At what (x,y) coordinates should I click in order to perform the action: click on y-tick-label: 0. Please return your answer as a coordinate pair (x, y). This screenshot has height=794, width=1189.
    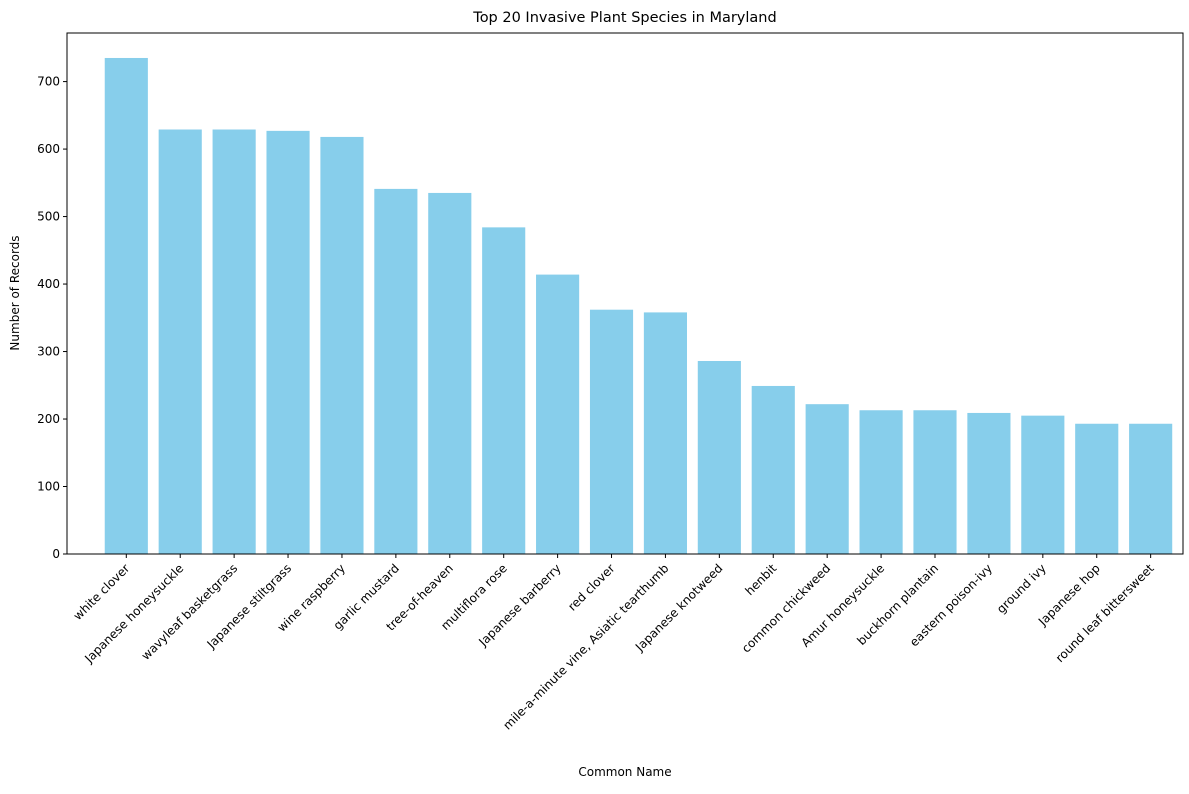
    Looking at the image, I should click on (56, 554).